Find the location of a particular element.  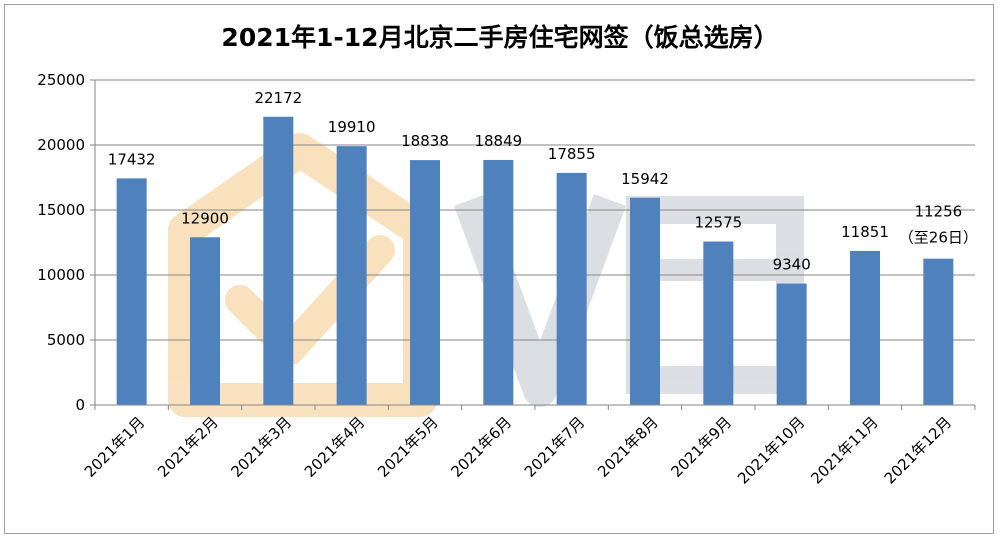

x-category-label-3: 2021年3月 is located at coordinates (261, 447).